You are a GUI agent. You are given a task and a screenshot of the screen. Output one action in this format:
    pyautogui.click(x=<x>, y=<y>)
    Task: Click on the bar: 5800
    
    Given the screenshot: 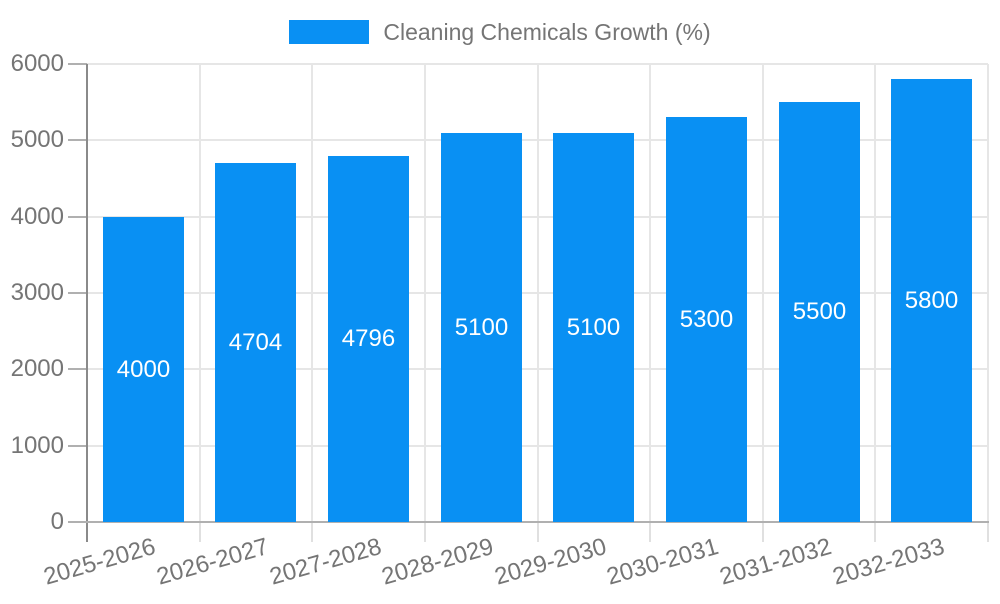 What is the action you would take?
    pyautogui.click(x=931, y=300)
    